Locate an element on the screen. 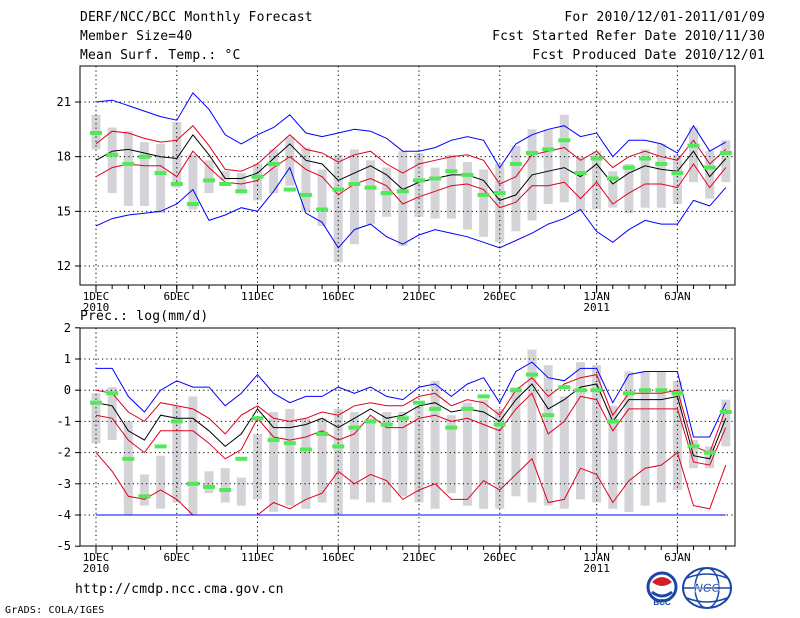 The height and width of the screenshot is (618, 800). x-tick-label: 21DEC is located at coordinates (418, 557).